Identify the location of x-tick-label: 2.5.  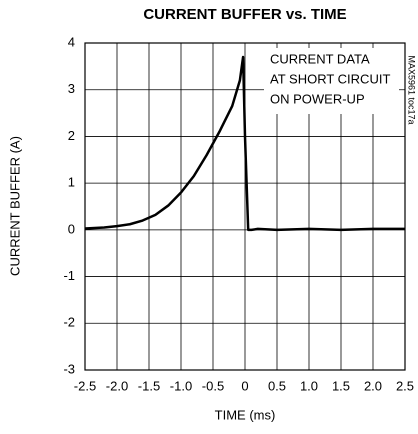
(405, 385).